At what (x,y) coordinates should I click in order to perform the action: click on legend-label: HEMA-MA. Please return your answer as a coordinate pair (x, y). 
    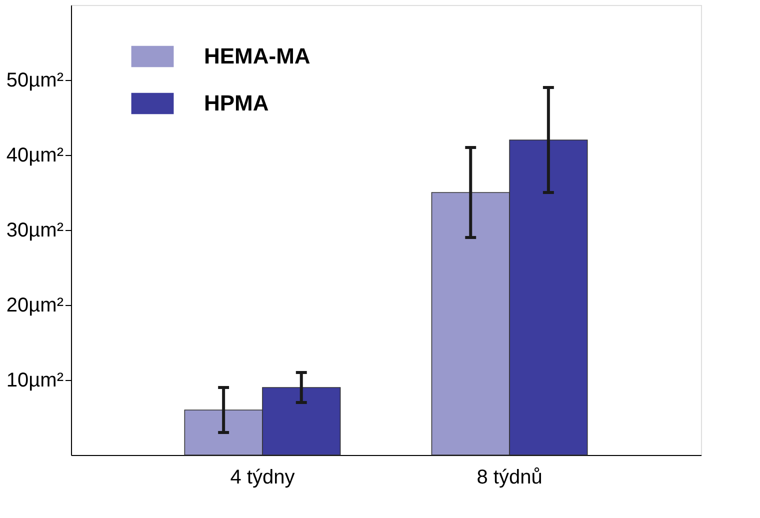
    Looking at the image, I should click on (257, 56).